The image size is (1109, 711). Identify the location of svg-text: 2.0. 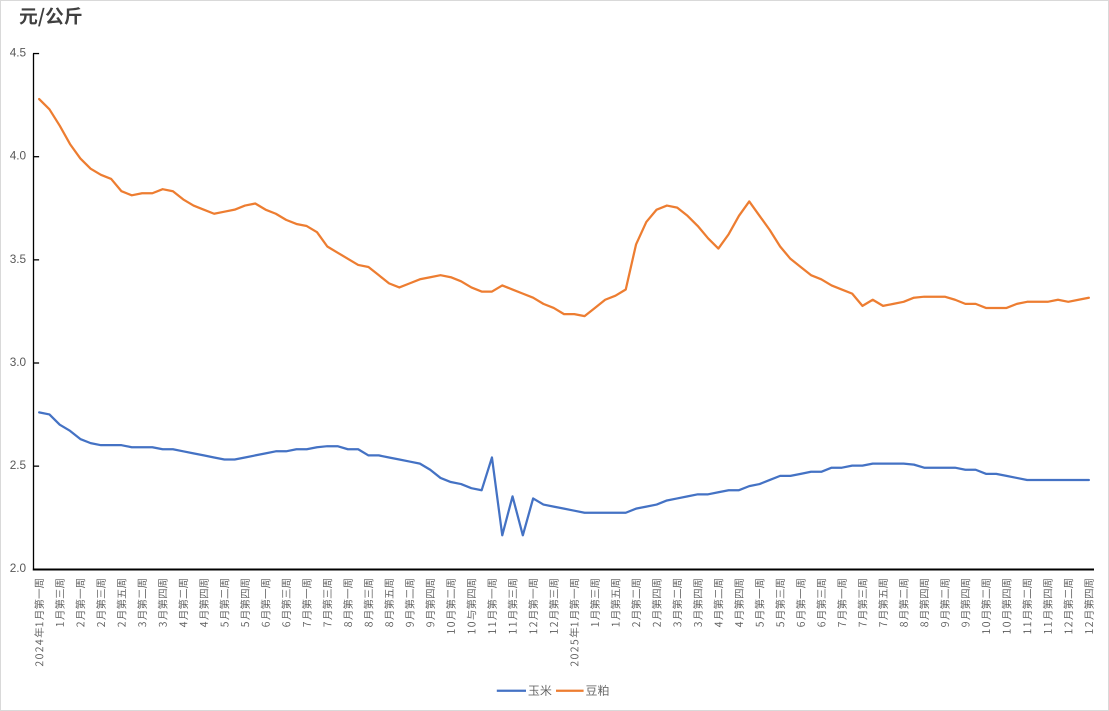
(18, 568).